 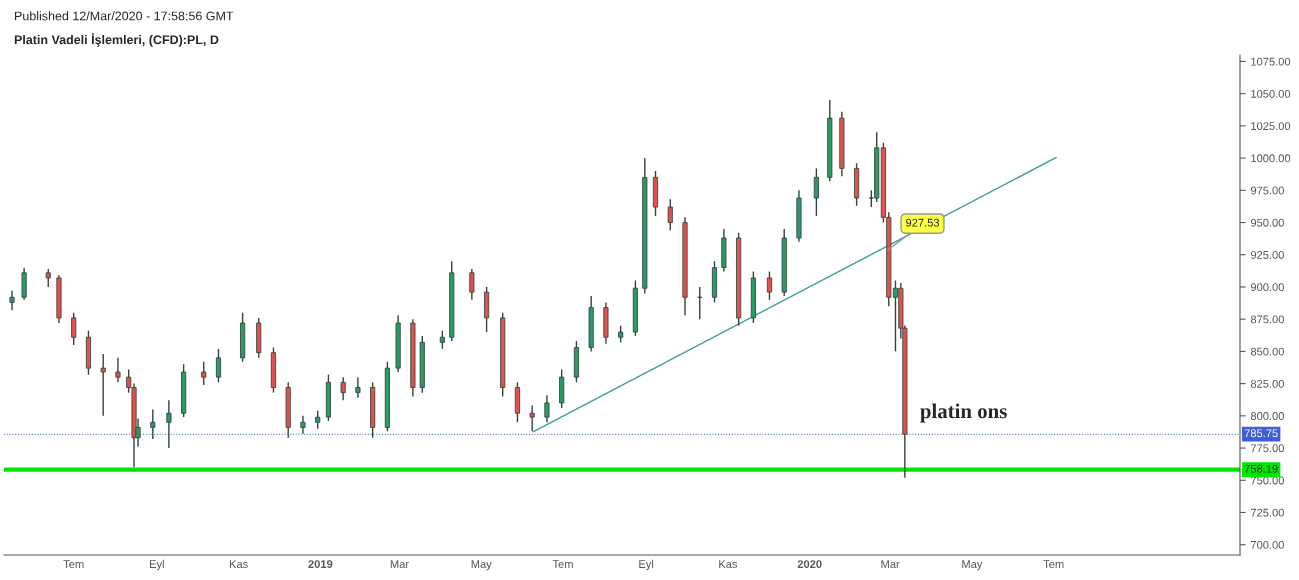 I want to click on chart-subtitle: Published 12/Mar/2020 - 17:58:56 GMT, so click(x=124, y=16).